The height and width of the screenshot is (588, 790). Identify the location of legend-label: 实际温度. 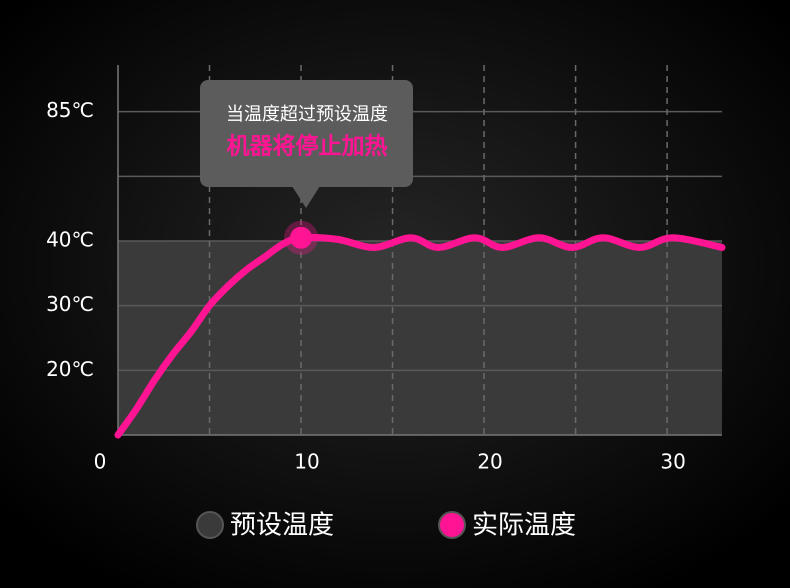
(524, 526).